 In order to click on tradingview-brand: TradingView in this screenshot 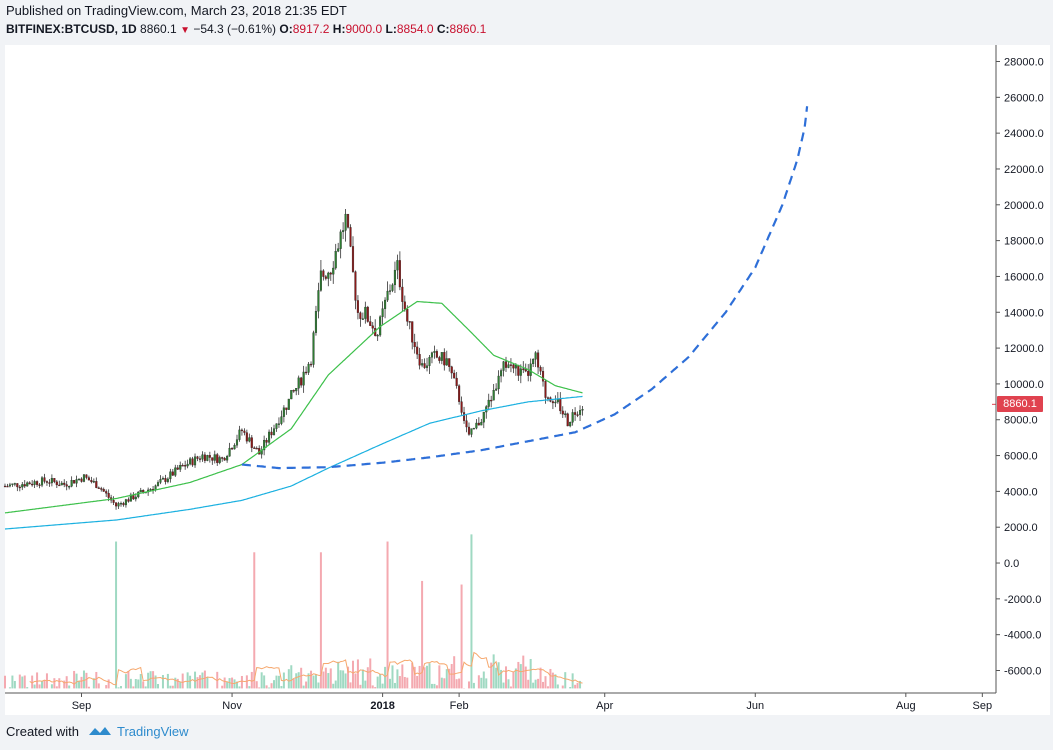, I will do `click(152, 731)`.